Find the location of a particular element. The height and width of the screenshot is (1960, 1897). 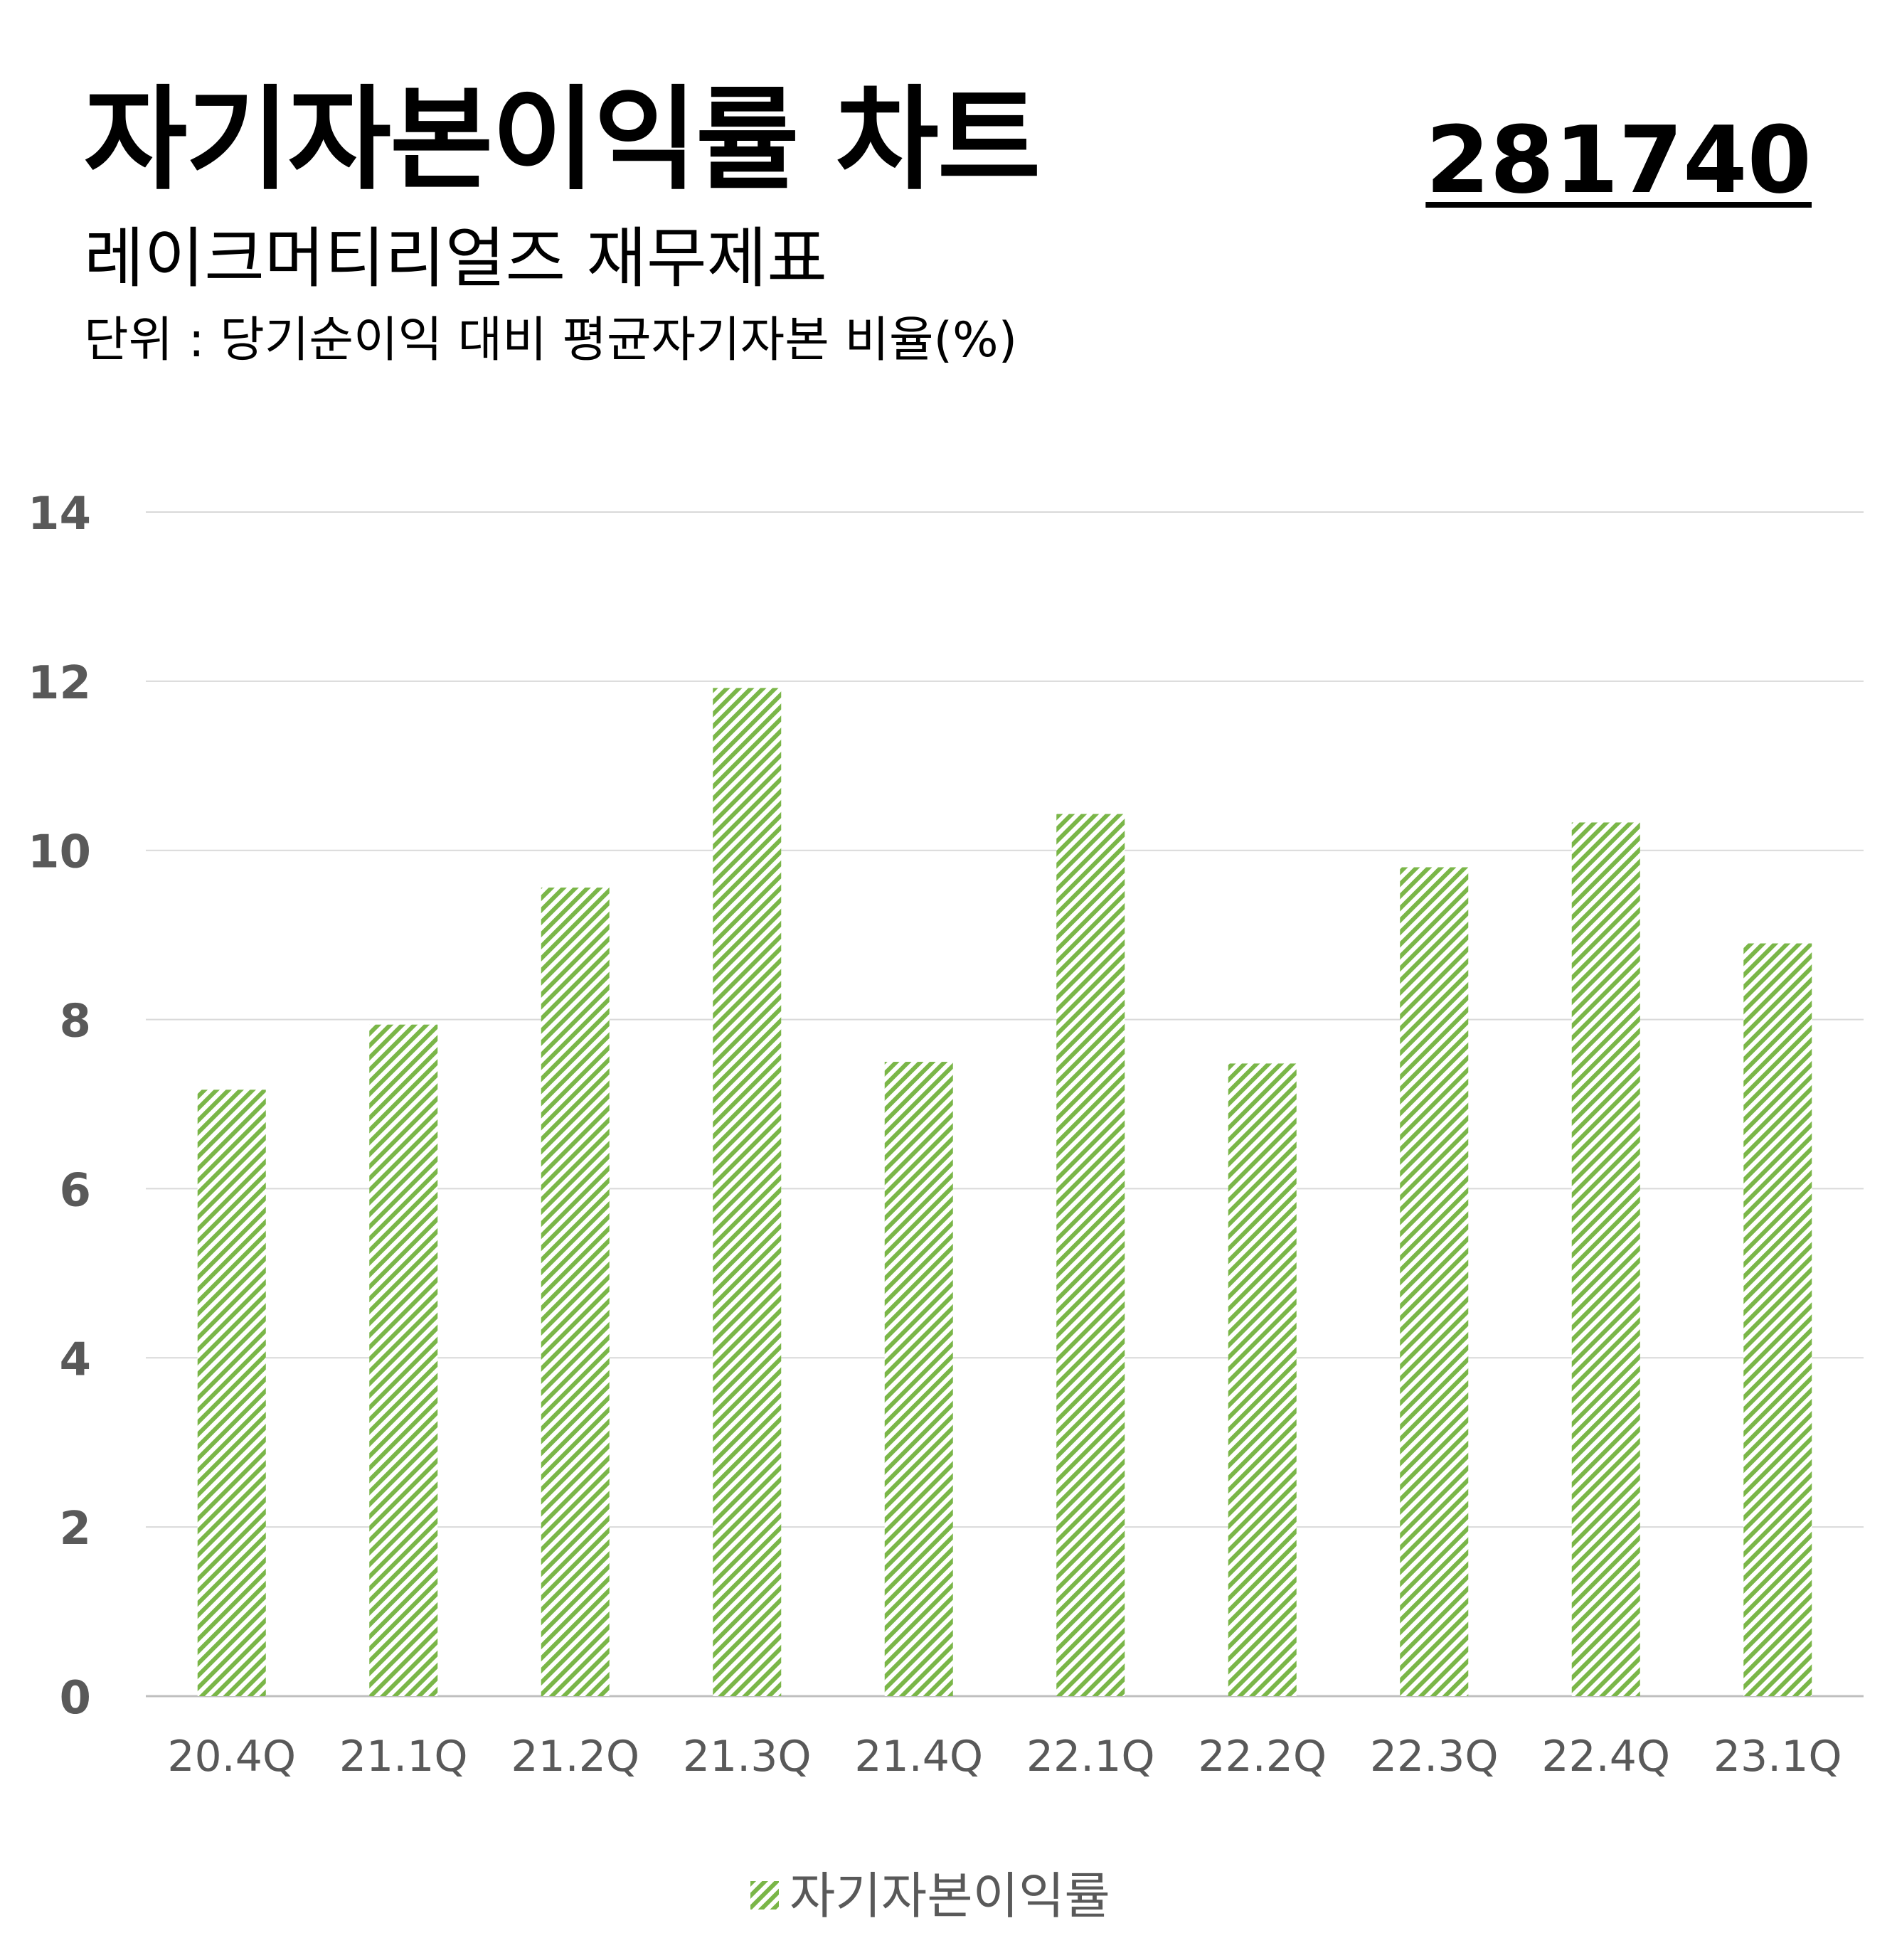

bar-22.3Q is located at coordinates (1435, 1281).